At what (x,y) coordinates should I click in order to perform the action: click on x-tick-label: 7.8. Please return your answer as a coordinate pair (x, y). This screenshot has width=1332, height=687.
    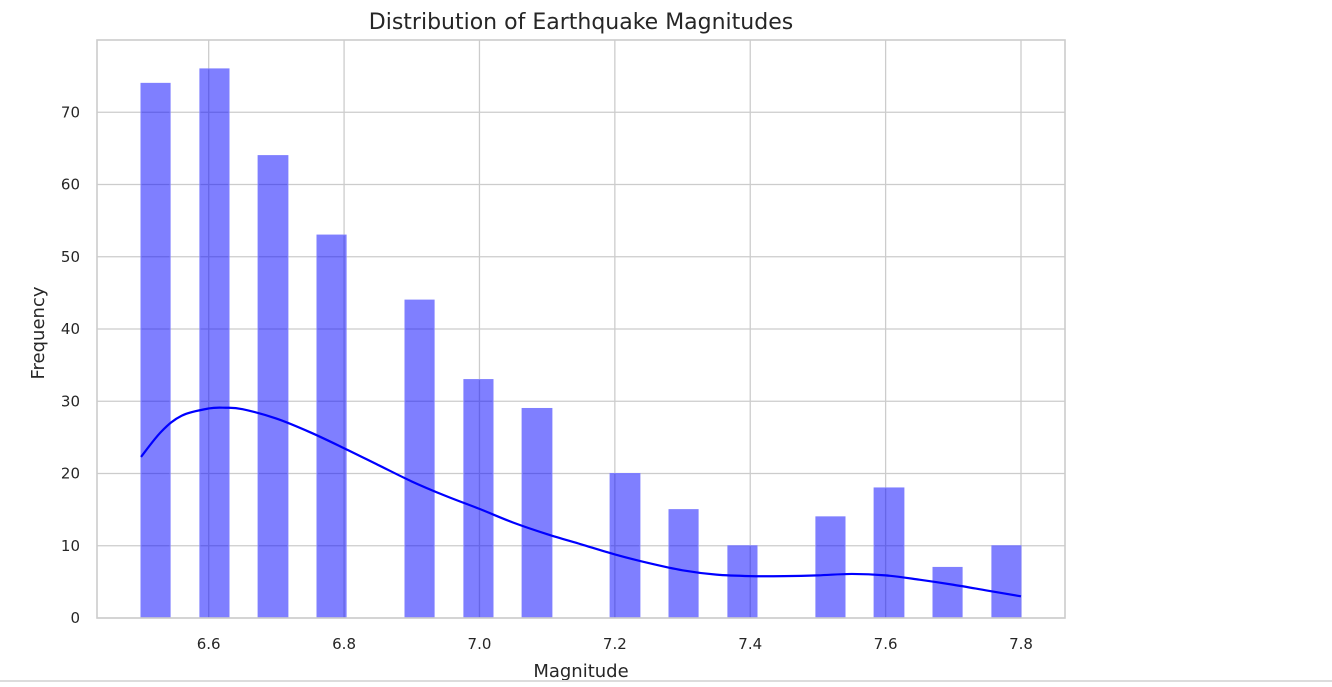
    Looking at the image, I should click on (1021, 644).